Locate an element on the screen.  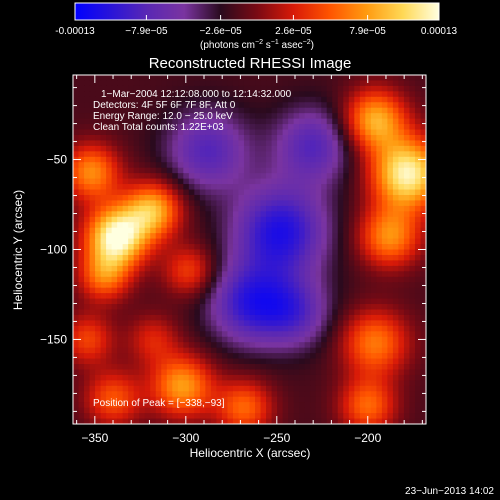
colorbar-tick-label: 0.00013 is located at coordinates (439, 31).